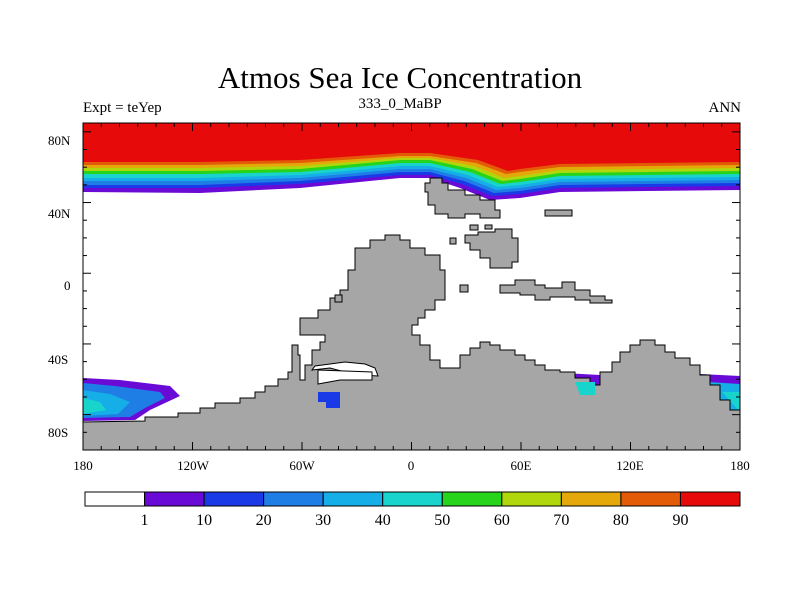 The image size is (800, 600). I want to click on colorbar-label: 60, so click(502, 520).